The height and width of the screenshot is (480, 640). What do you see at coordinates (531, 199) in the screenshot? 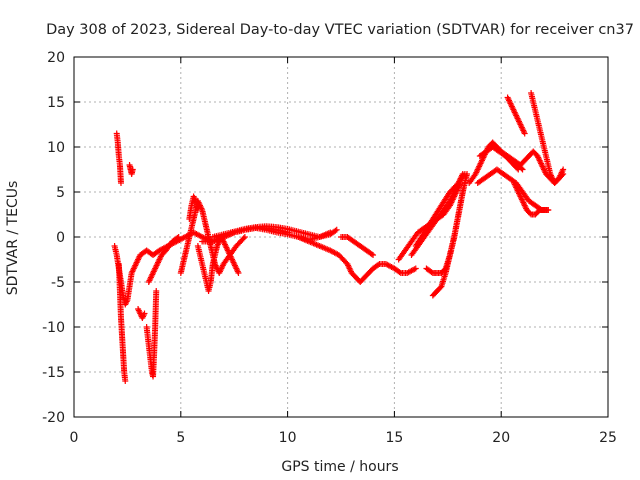
I see `series-arc-z` at bounding box center [531, 199].